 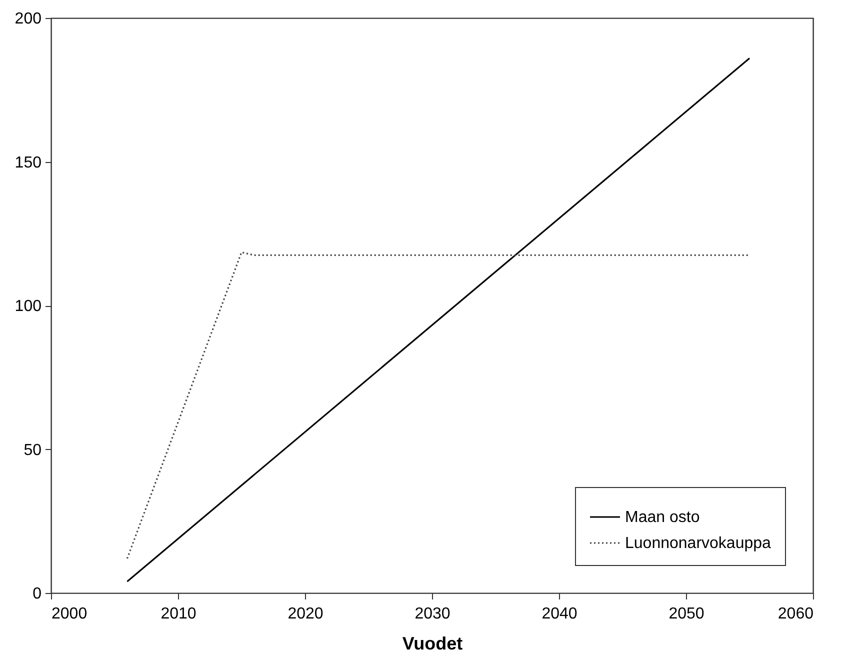 I want to click on y-tick-label: 200, so click(x=28, y=19).